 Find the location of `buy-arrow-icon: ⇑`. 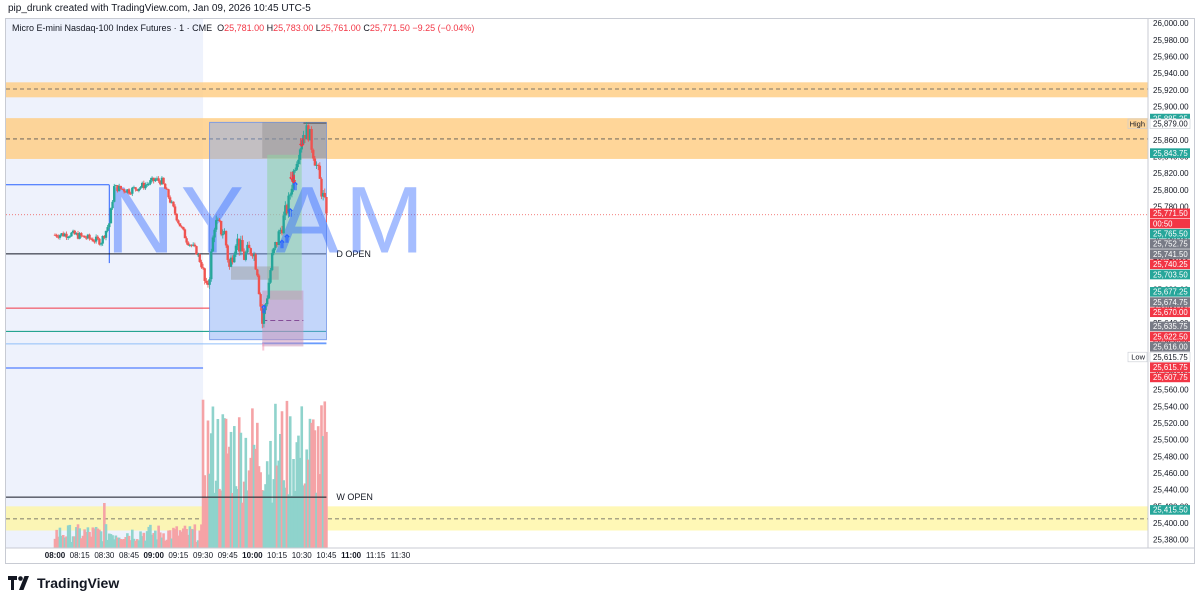

buy-arrow-icon: ⇑ is located at coordinates (263, 310).